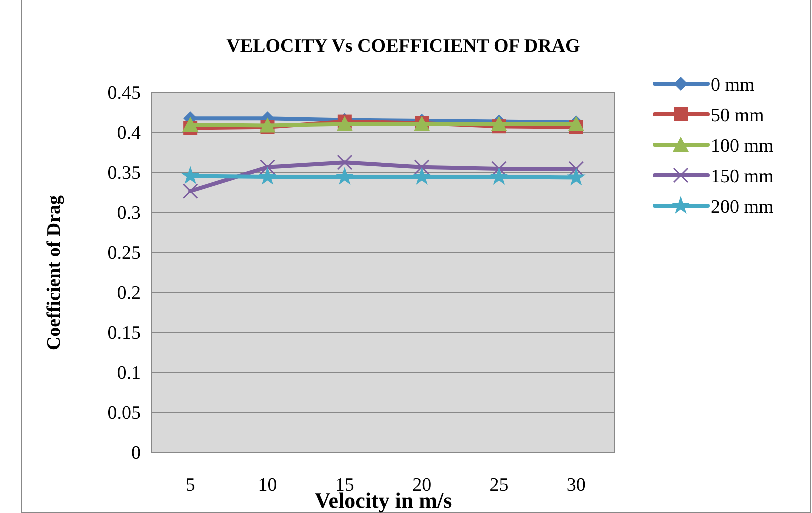 This screenshot has width=812, height=513. I want to click on x-tick-label: 5, so click(191, 485).